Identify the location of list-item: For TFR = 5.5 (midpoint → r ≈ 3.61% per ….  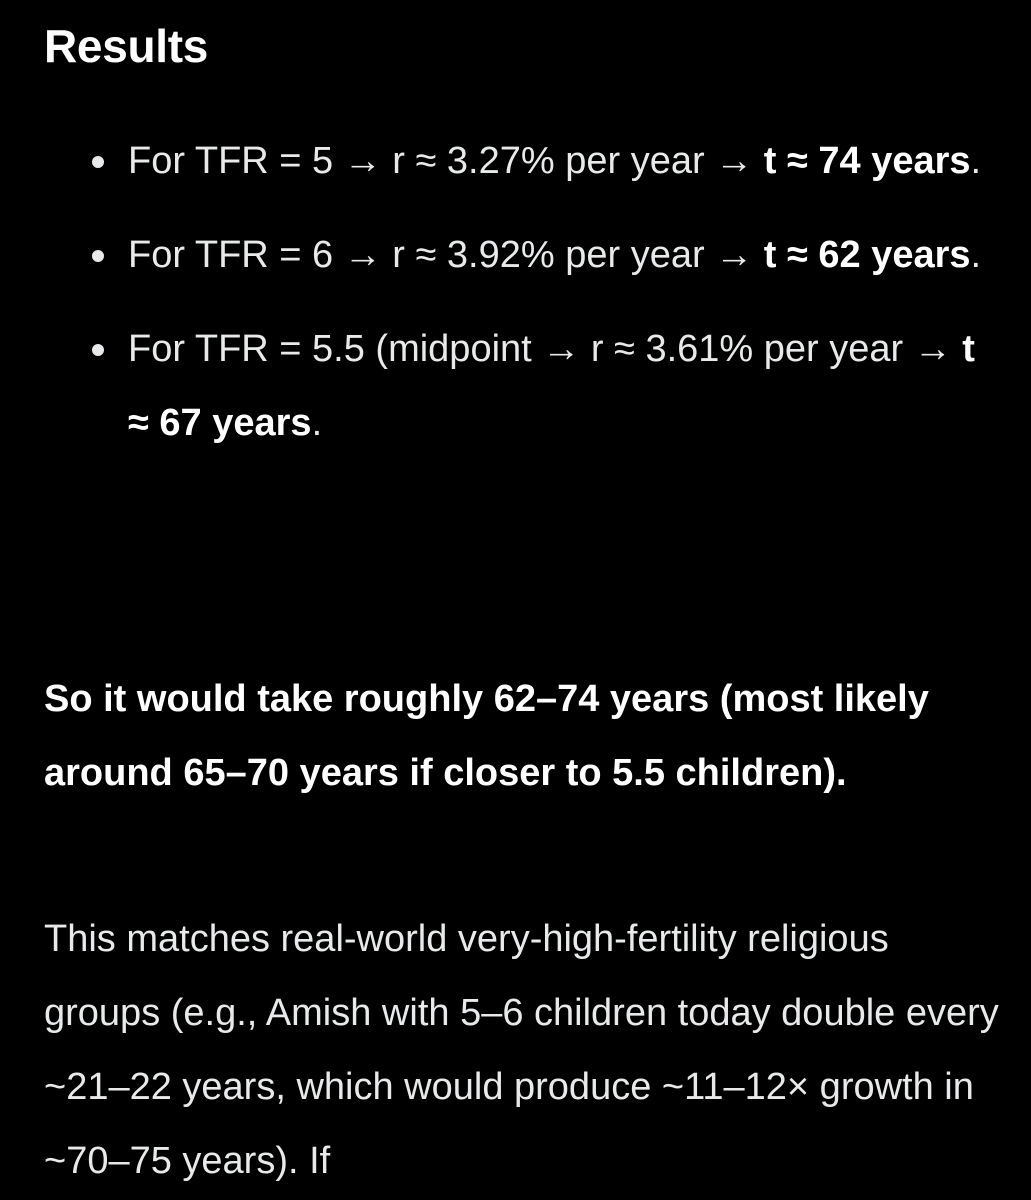
(519, 386).